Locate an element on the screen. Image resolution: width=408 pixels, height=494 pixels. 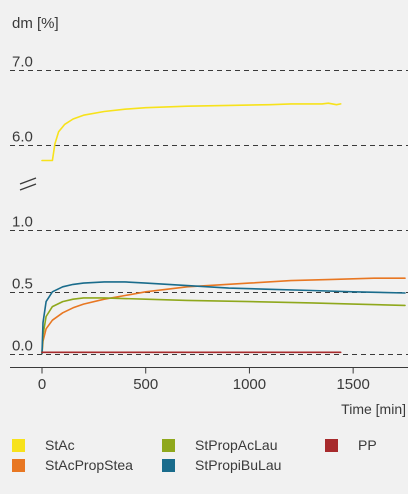
series-line-stpropaclau is located at coordinates (223, 326).